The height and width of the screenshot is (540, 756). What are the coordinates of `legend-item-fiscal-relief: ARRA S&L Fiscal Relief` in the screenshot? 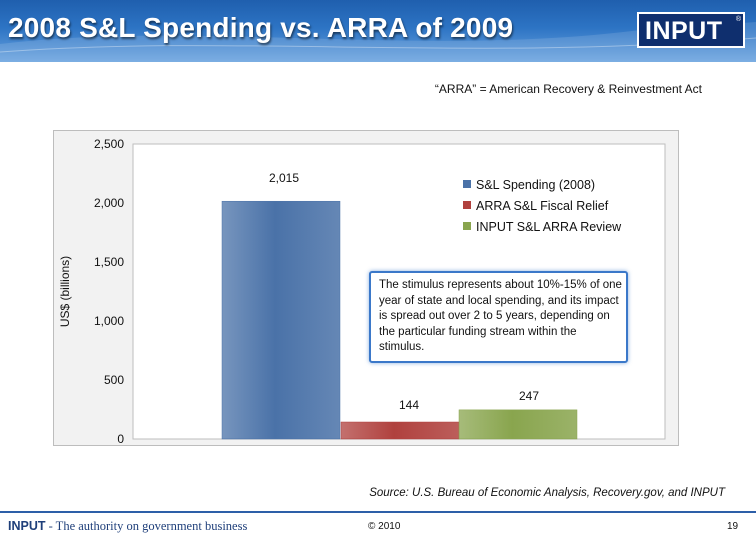 It's located at (535, 206).